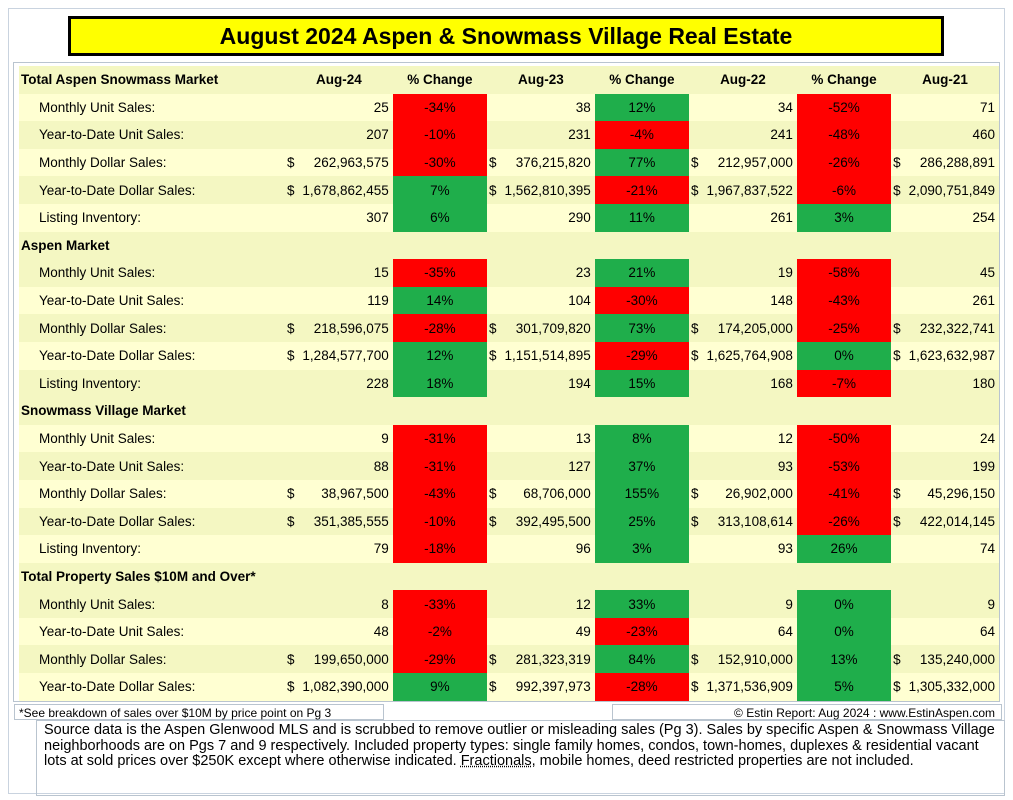 The width and height of the screenshot is (1013, 800). I want to click on row-label: Monthly Dollar Sales:, so click(152, 493).